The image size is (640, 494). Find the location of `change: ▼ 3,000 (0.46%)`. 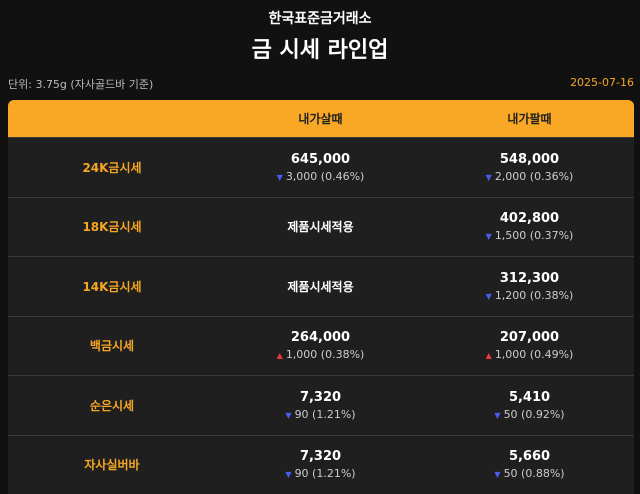

change: ▼ 3,000 (0.46%) is located at coordinates (320, 176).